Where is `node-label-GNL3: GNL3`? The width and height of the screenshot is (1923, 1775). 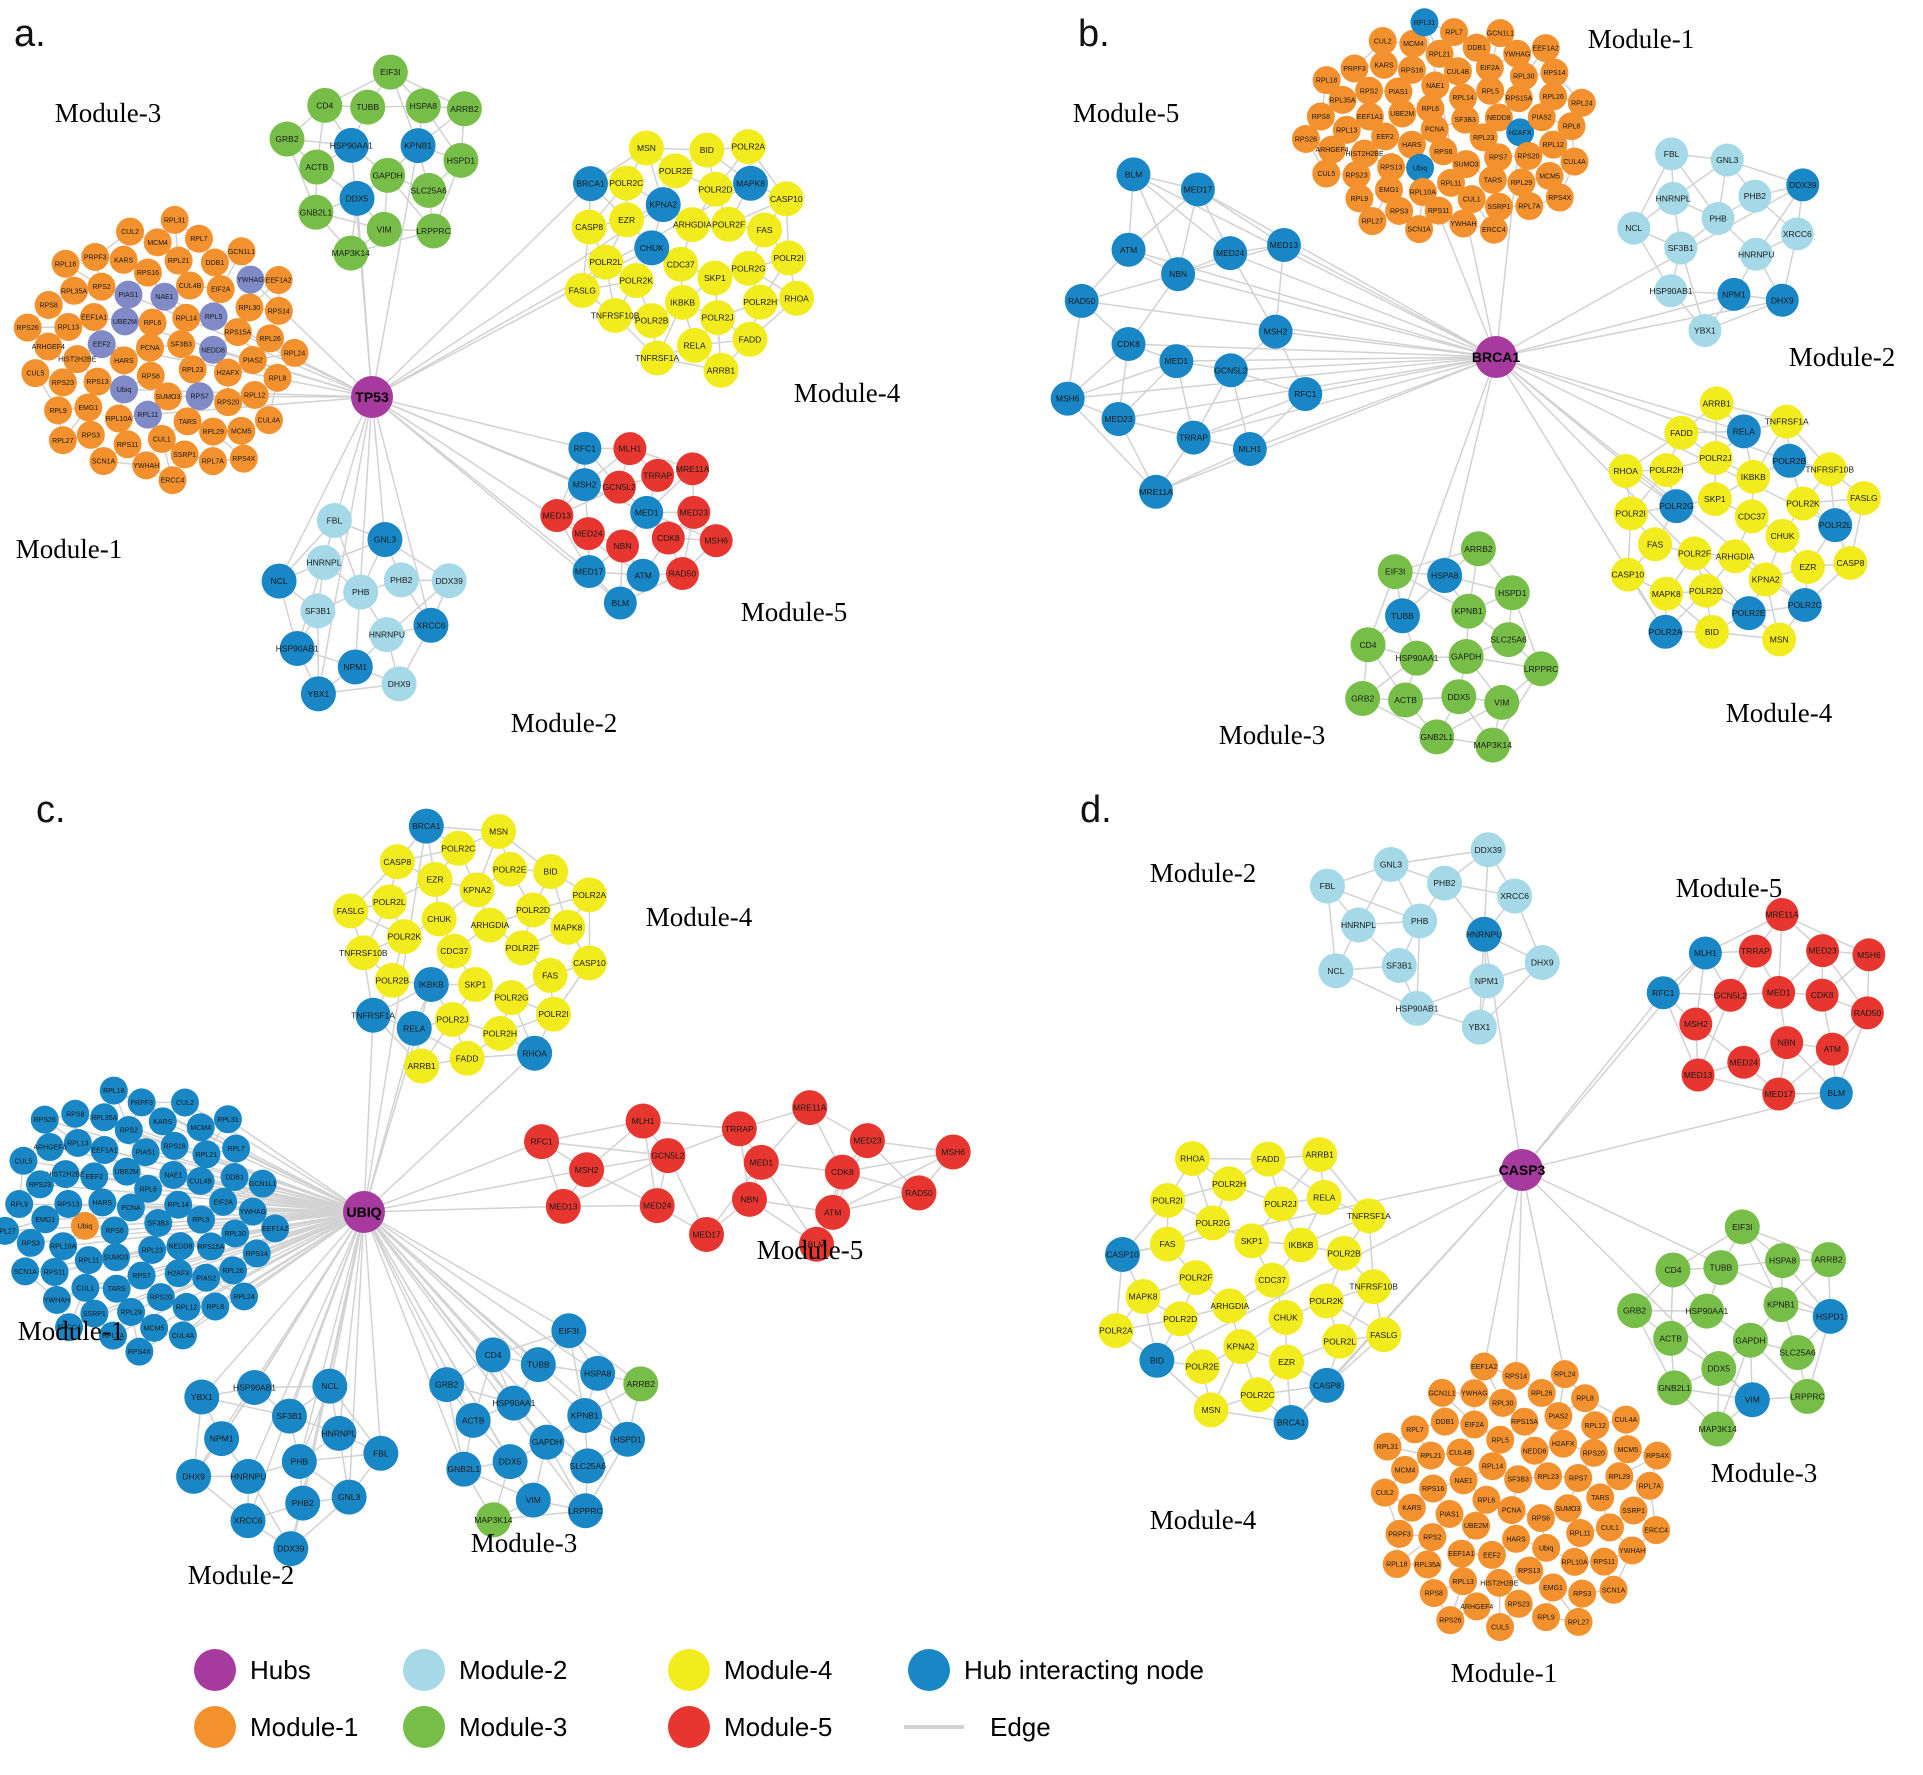
node-label-GNL3: GNL3 is located at coordinates (349, 1497).